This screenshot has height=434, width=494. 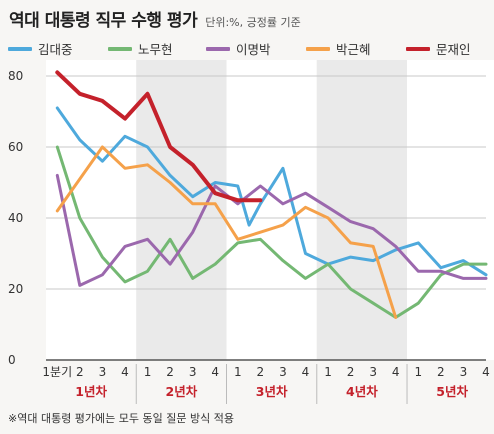 I want to click on legend-swatch-park-geunhye, so click(x=318, y=48).